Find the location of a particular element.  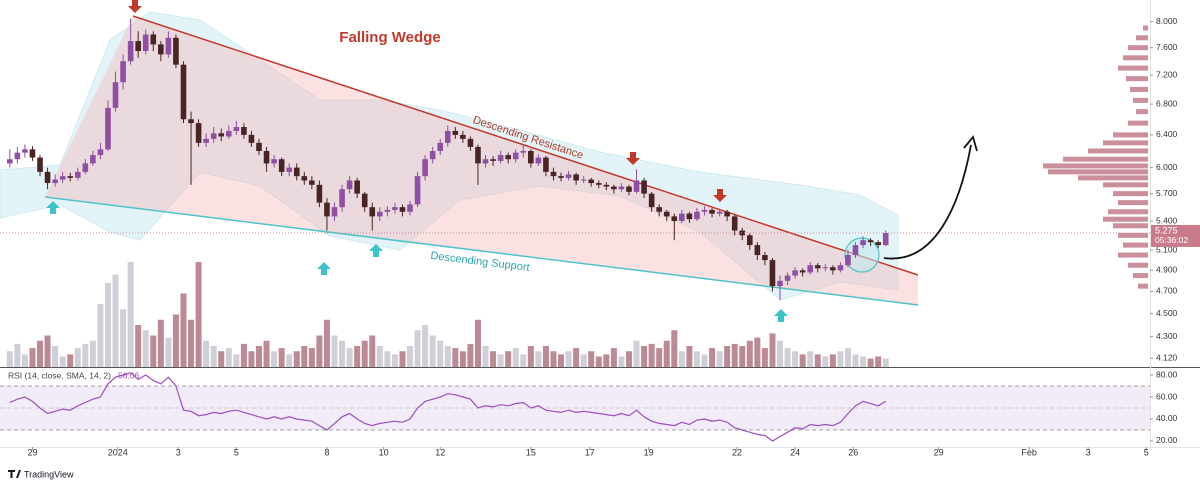

y-tick-label: 6.800 is located at coordinates (1167, 103).